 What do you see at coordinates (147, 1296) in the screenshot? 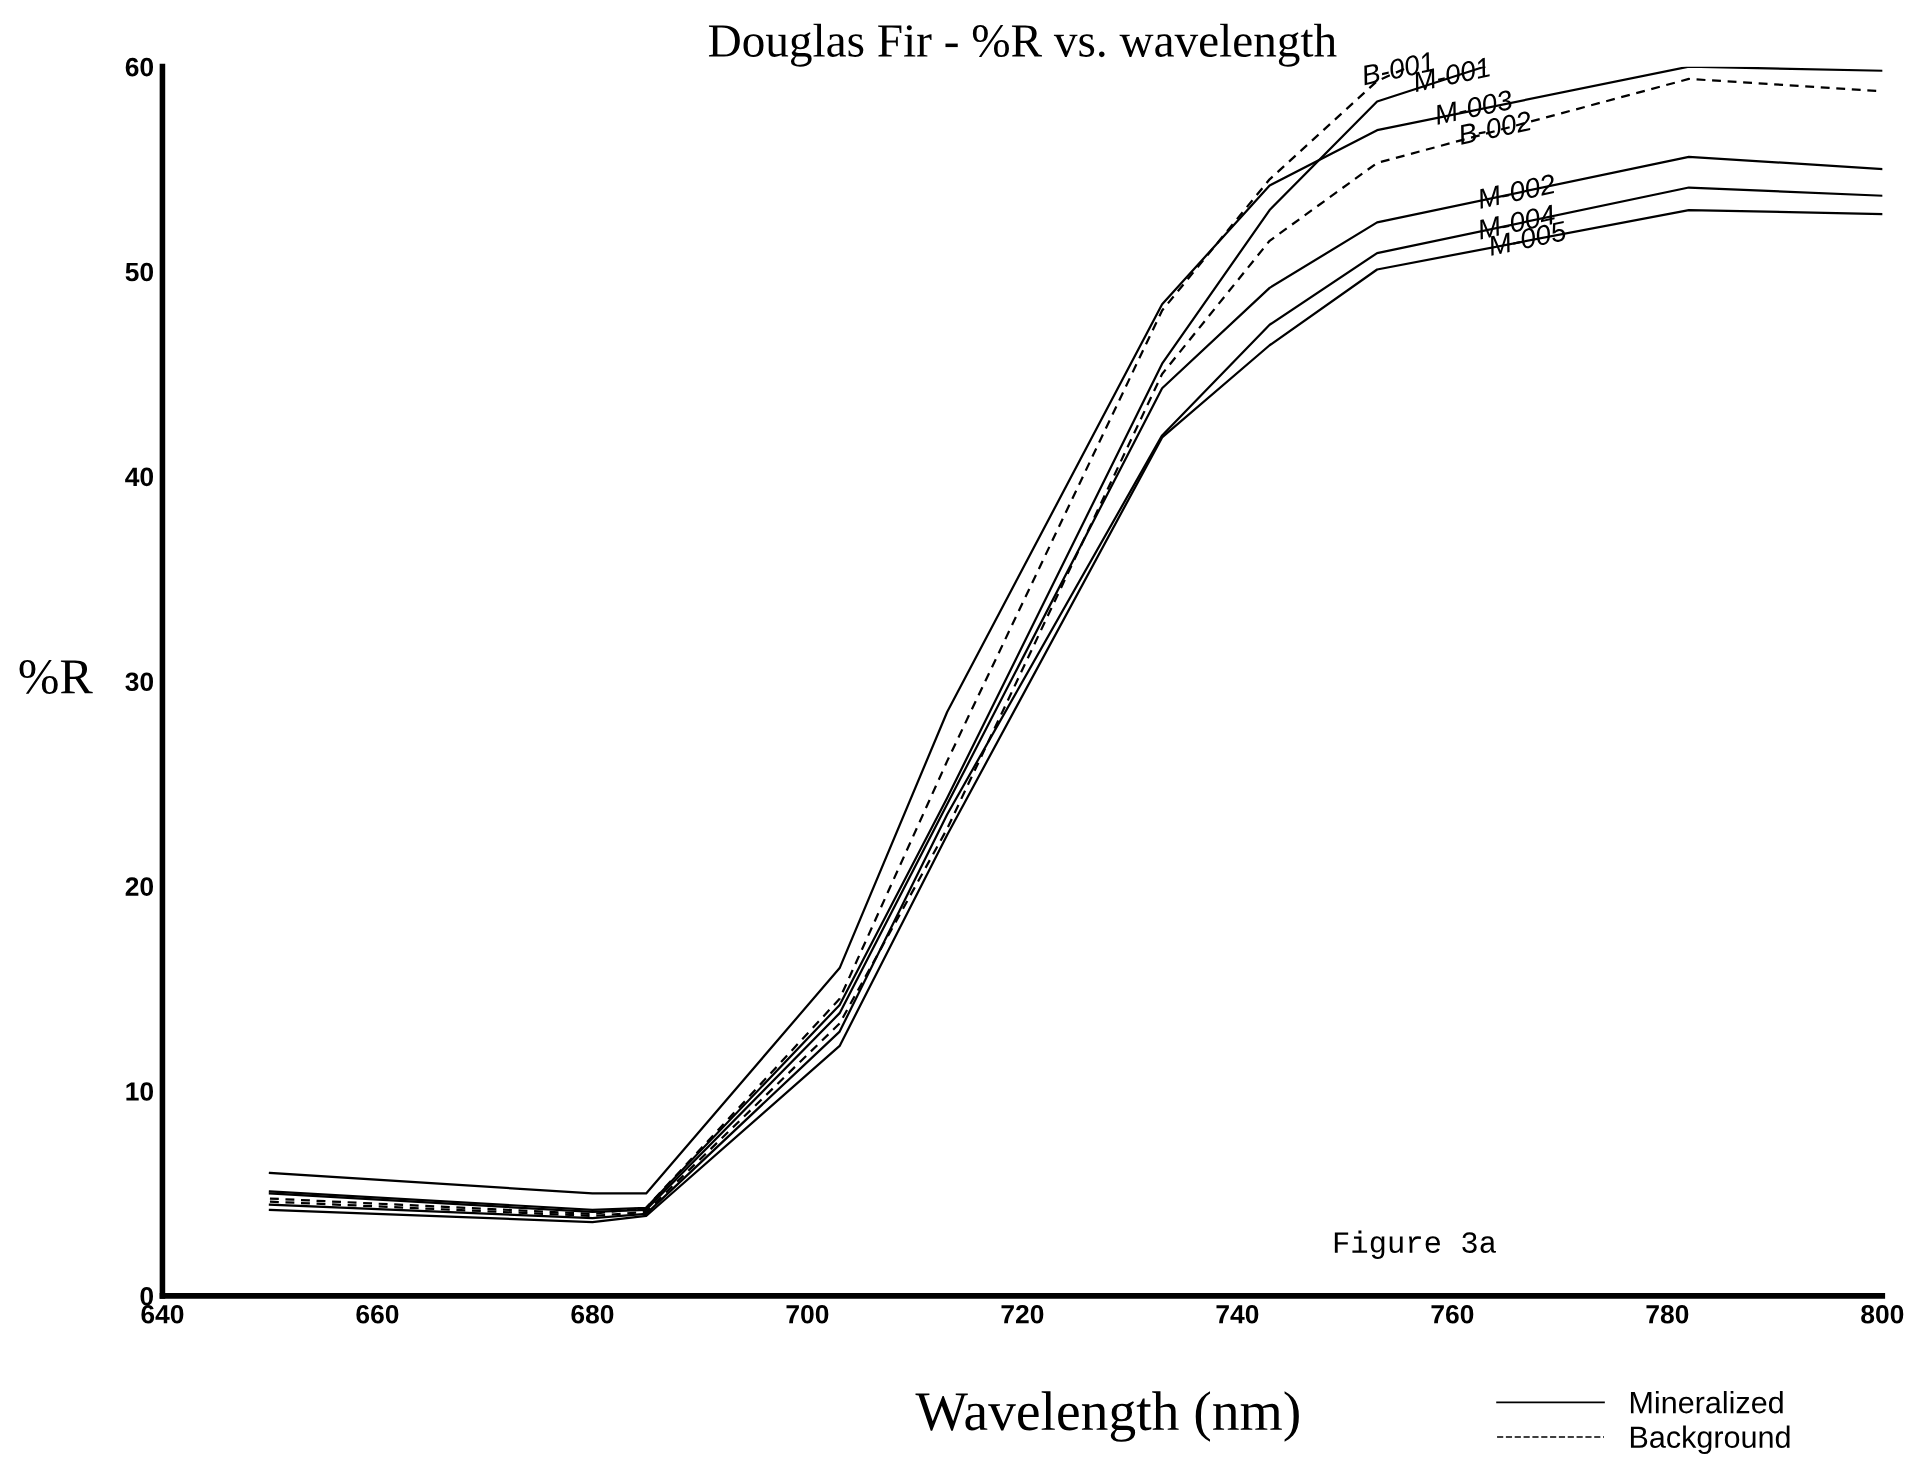
I see `y-tick-label: 0` at bounding box center [147, 1296].